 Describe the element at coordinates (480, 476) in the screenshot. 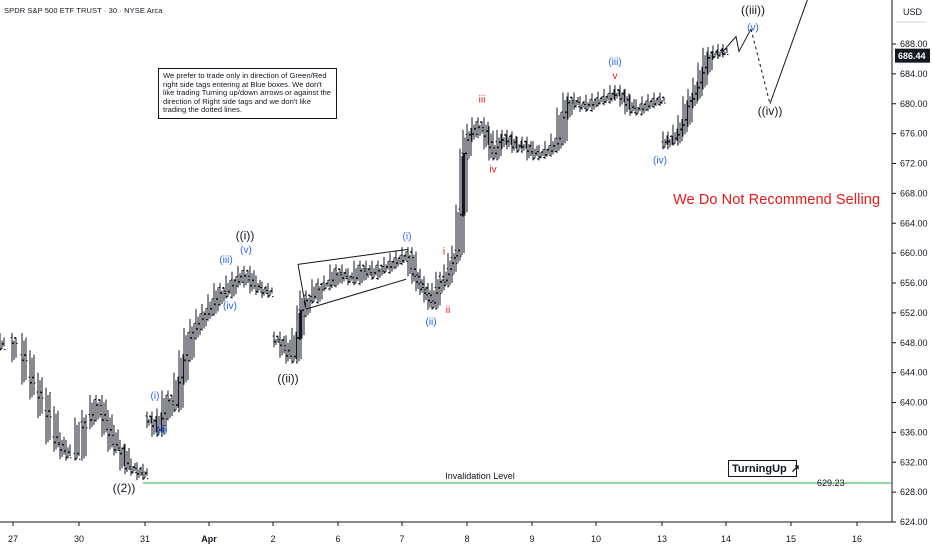

I see `invalidation-label: Invalidation Level` at that location.